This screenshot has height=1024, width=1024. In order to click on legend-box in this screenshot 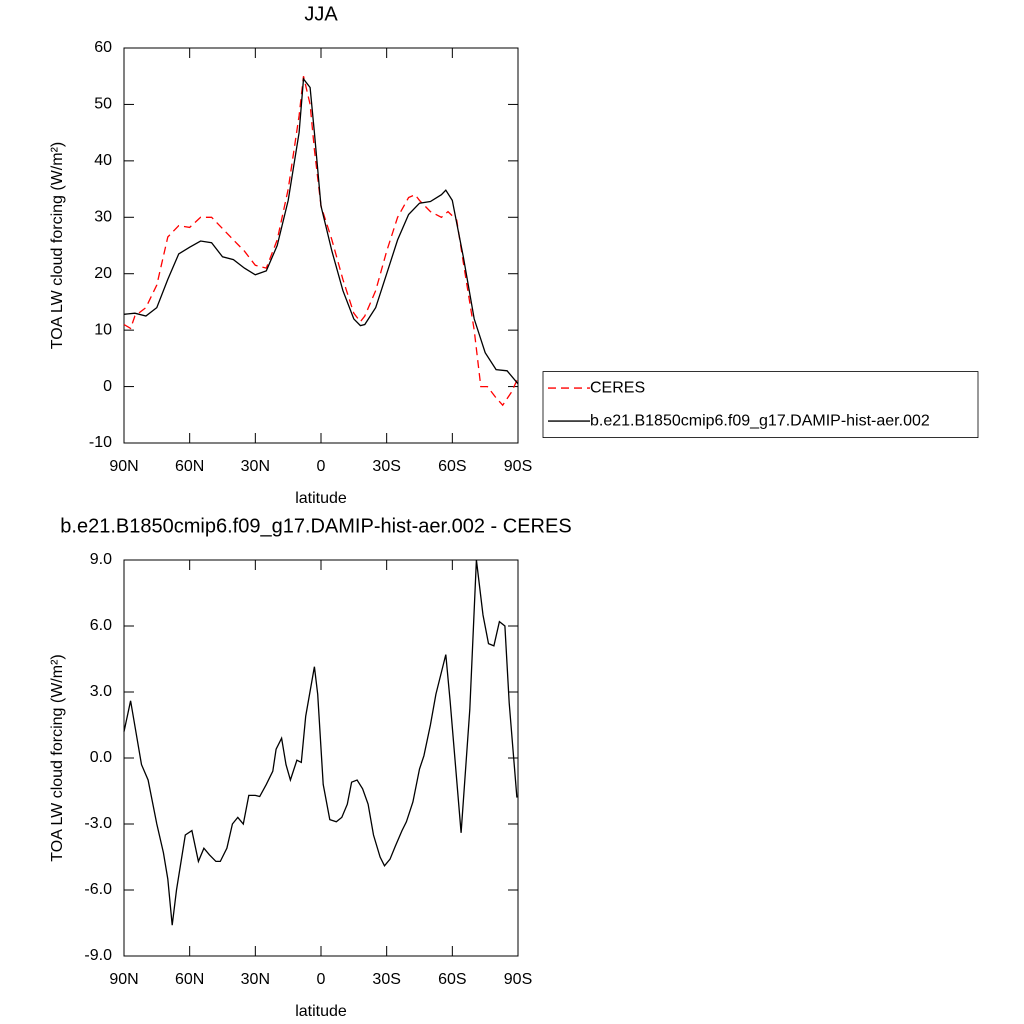, I will do `click(760, 404)`.